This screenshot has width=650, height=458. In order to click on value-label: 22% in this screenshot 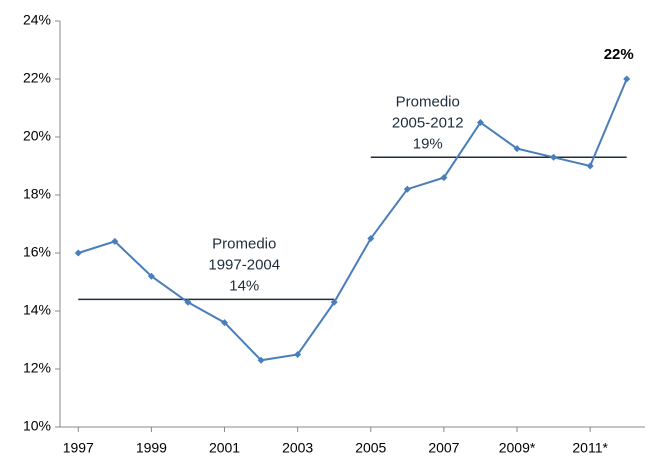, I will do `click(619, 54)`.